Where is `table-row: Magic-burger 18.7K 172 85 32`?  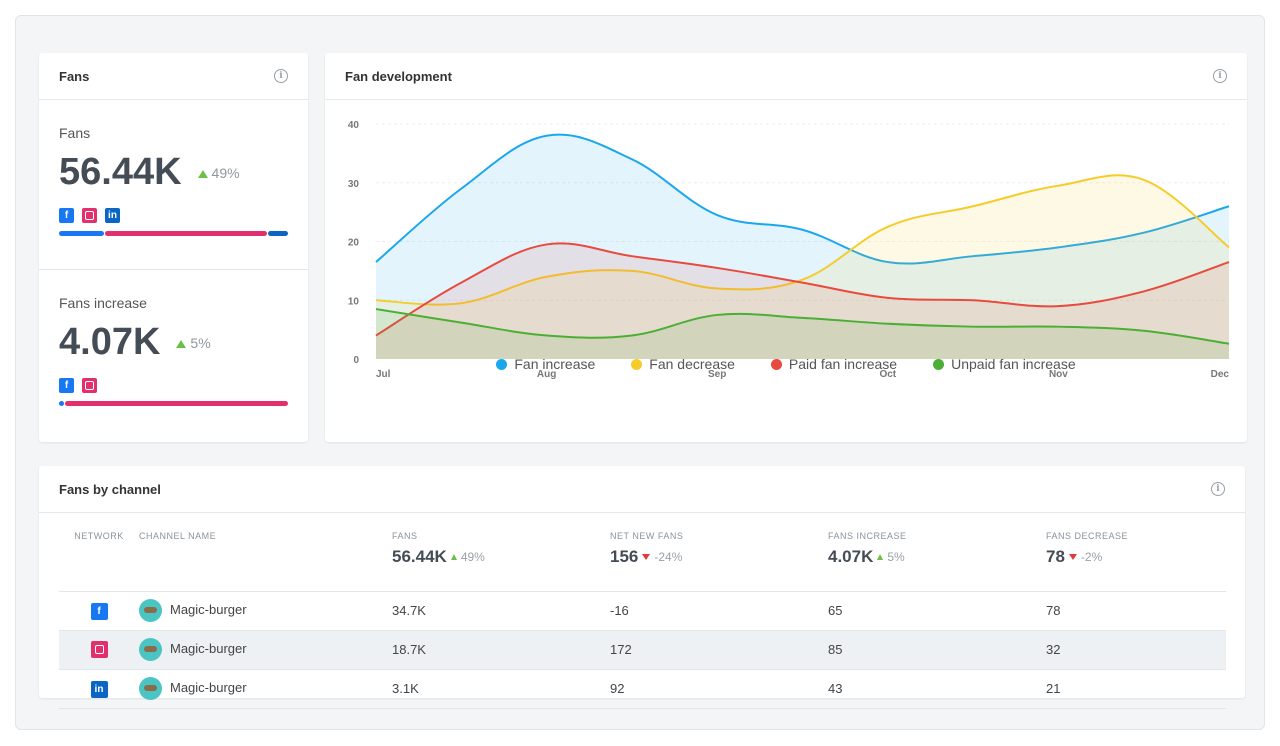 table-row: Magic-burger 18.7K 172 85 32 is located at coordinates (642, 650).